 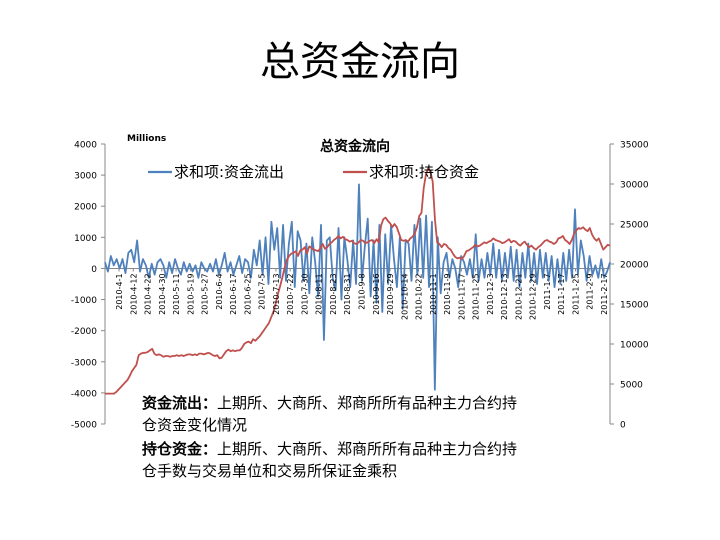 I want to click on left-tick-label: -1000, so click(x=84, y=301).